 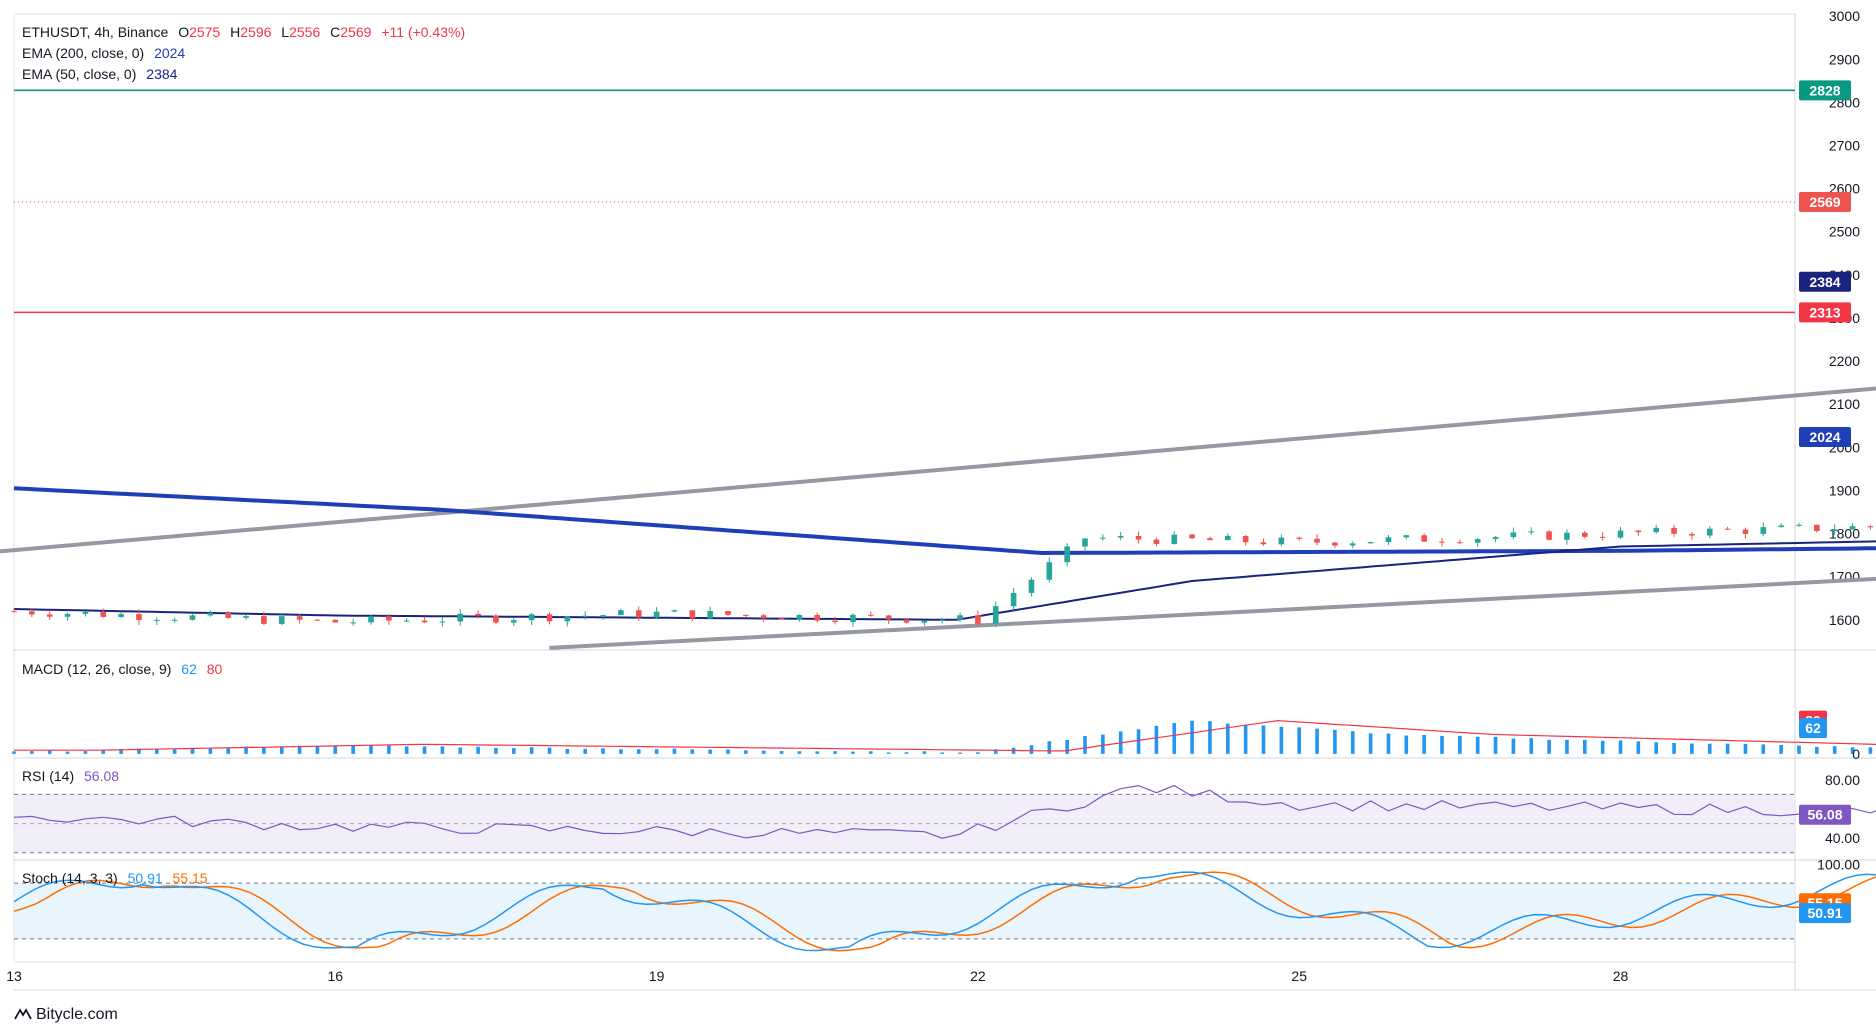 I want to click on rsi-tick-label: 40.00, so click(x=1842, y=838).